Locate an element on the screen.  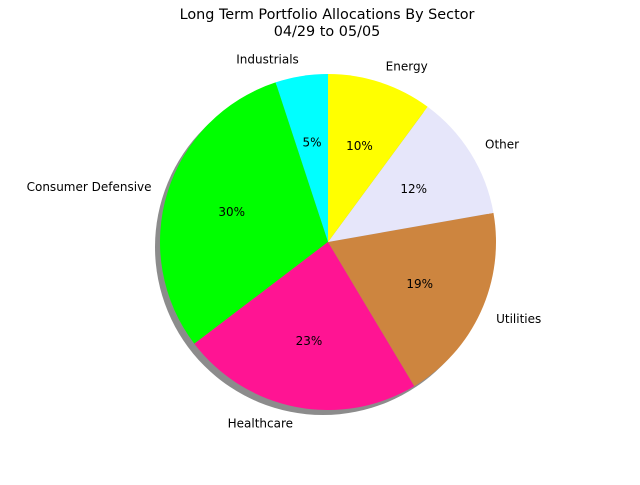
slice-label-healthcare: Healthcare is located at coordinates (260, 423).